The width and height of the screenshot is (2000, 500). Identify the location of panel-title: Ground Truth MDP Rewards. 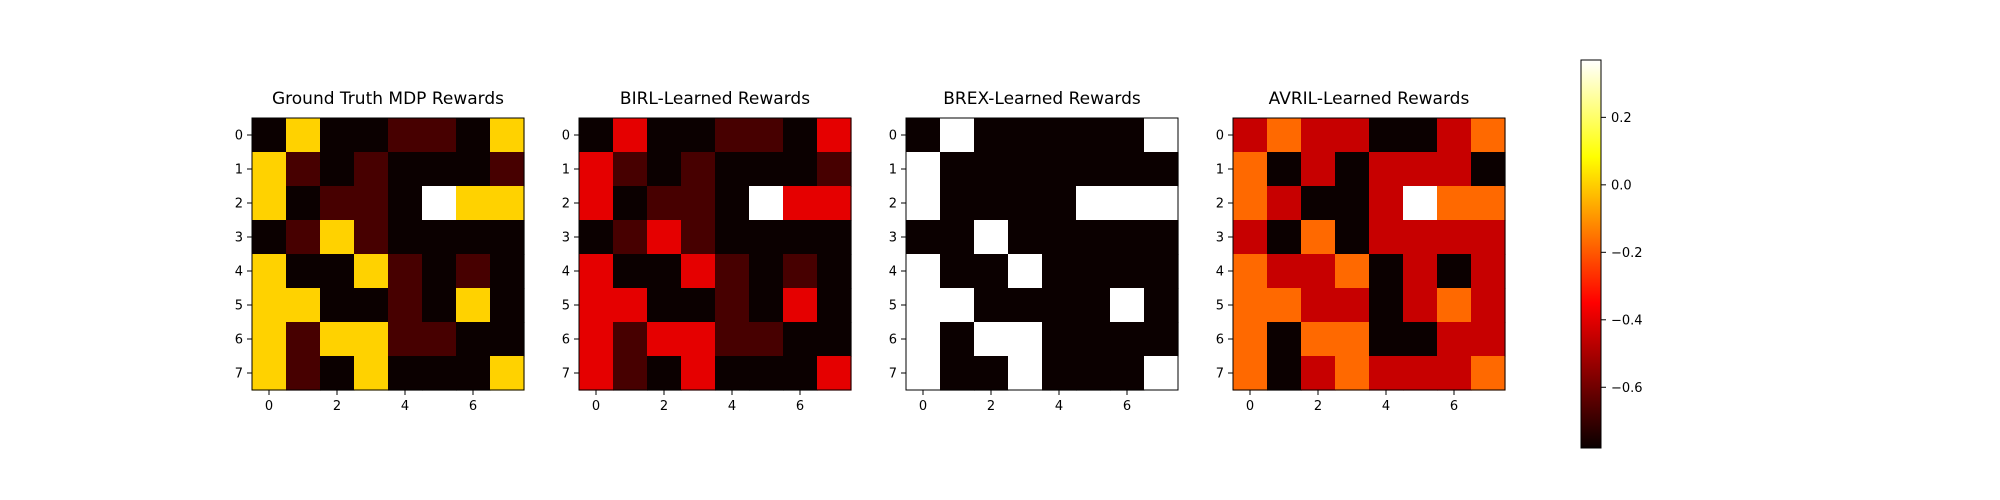
(388, 99).